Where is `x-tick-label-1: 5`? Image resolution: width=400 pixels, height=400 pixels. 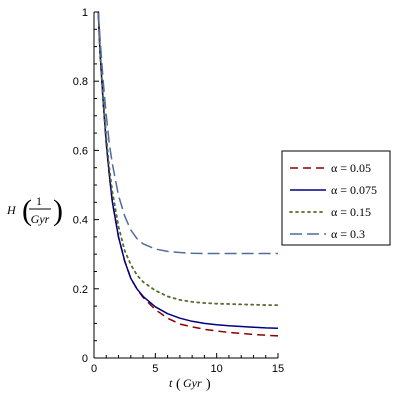 x-tick-label-1: 5 is located at coordinates (155, 369).